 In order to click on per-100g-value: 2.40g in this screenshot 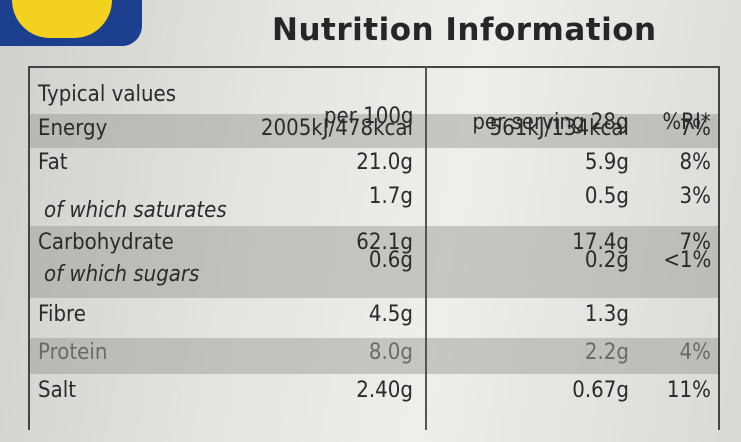, I will do `click(384, 390)`.